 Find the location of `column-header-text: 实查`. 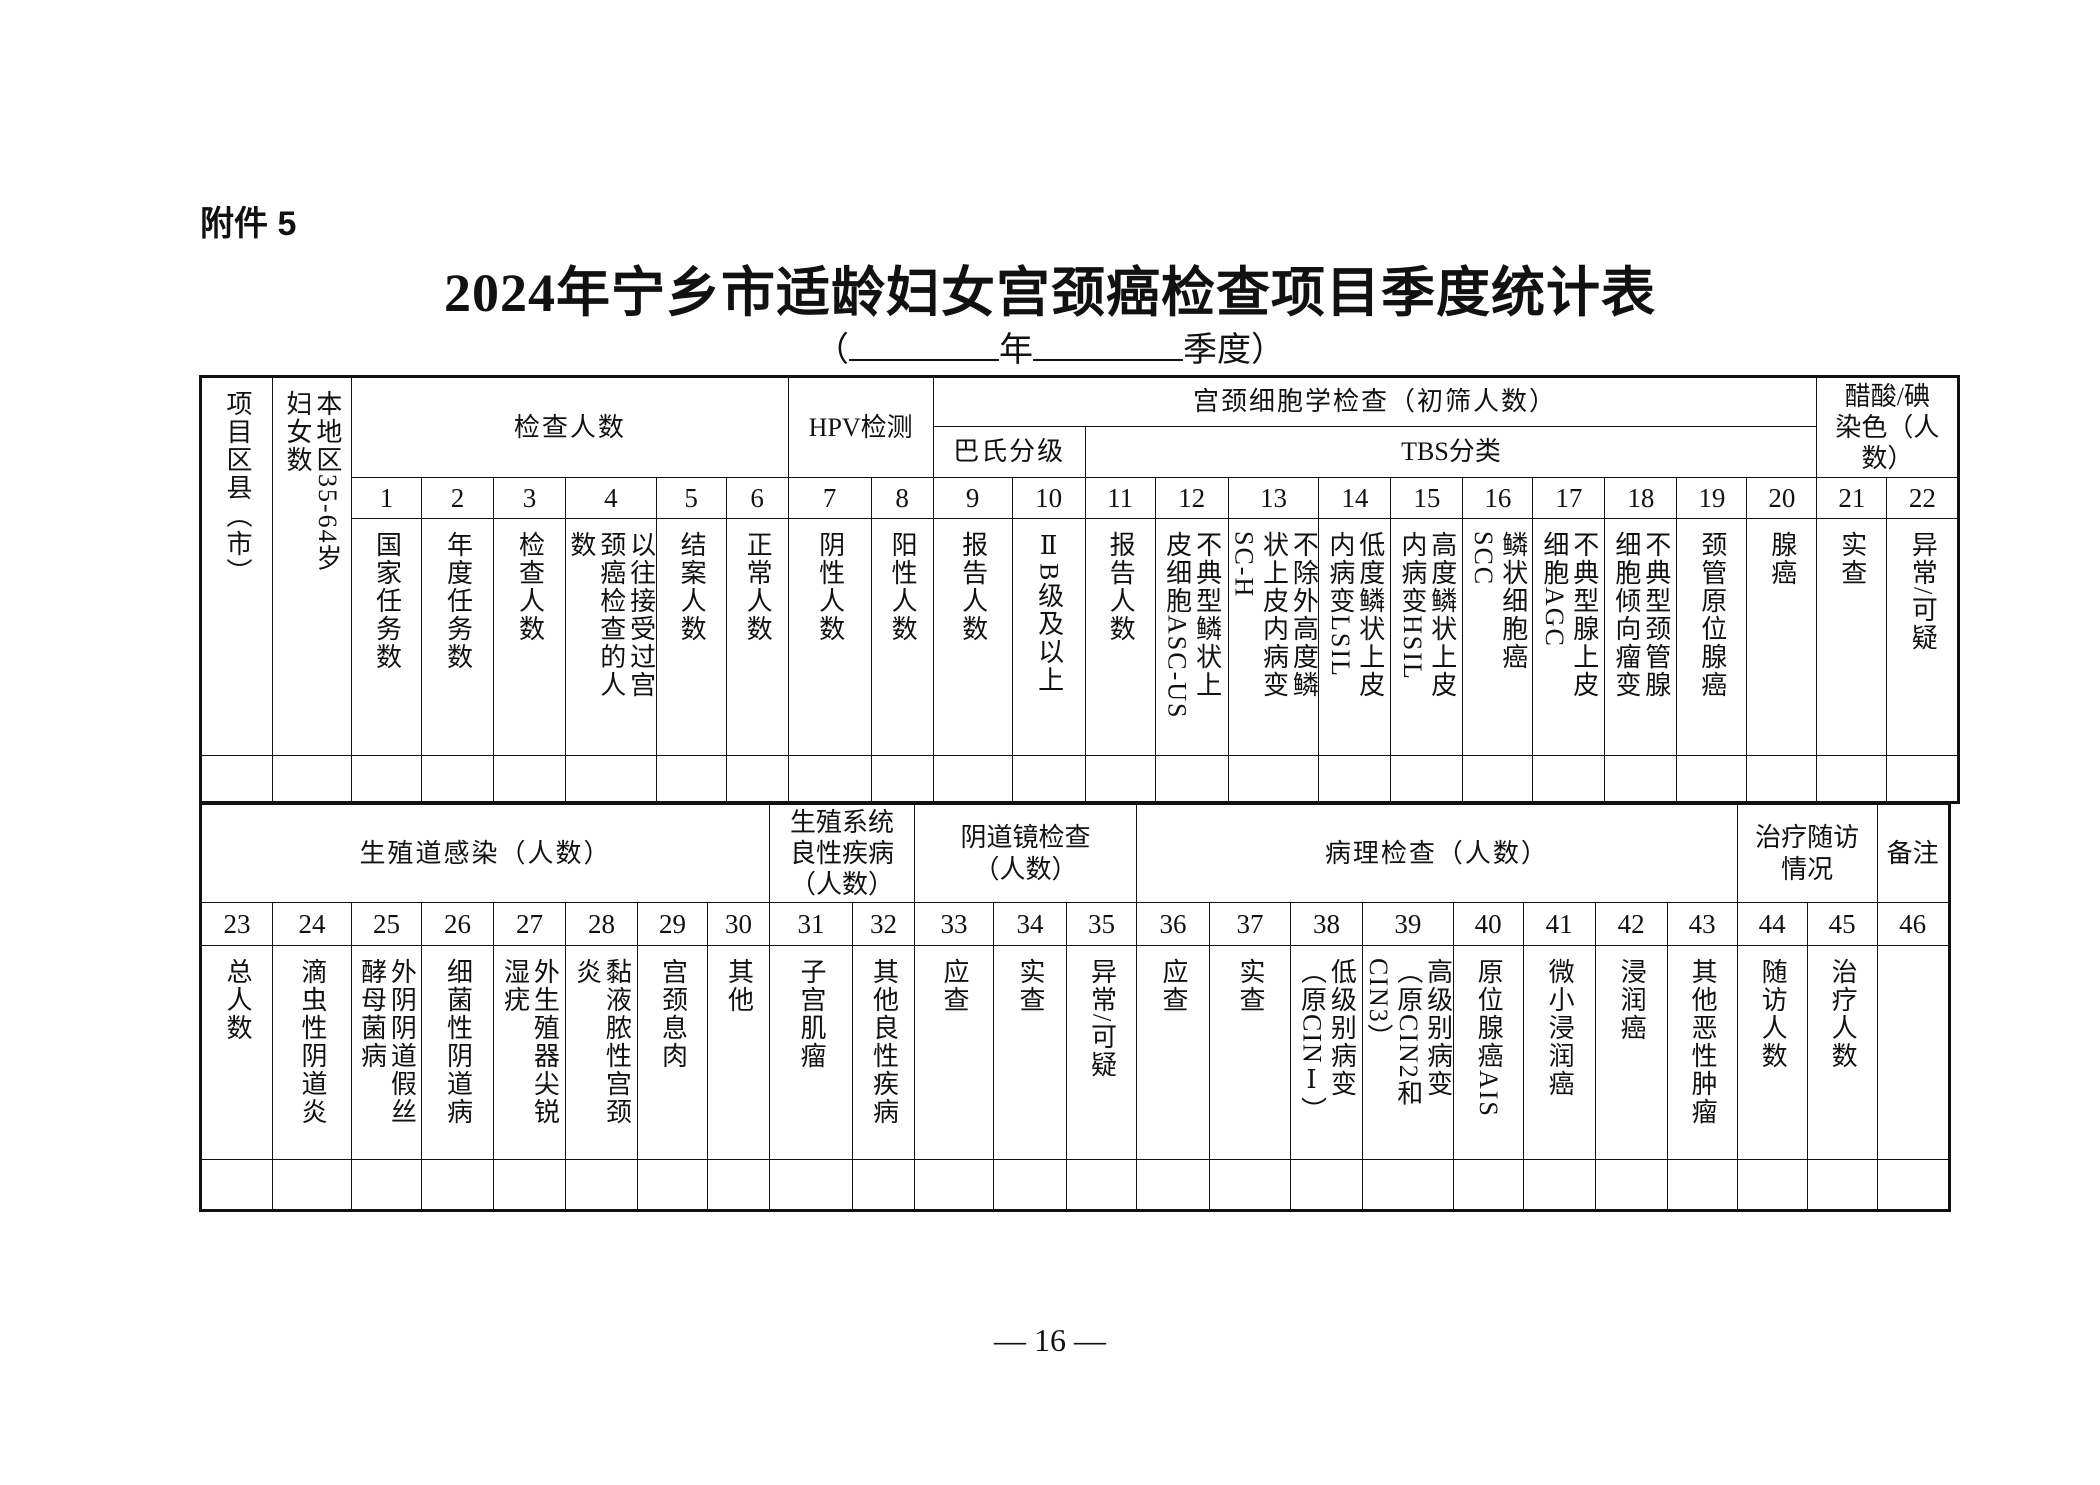

column-header-text: 实查 is located at coordinates (1250, 986).